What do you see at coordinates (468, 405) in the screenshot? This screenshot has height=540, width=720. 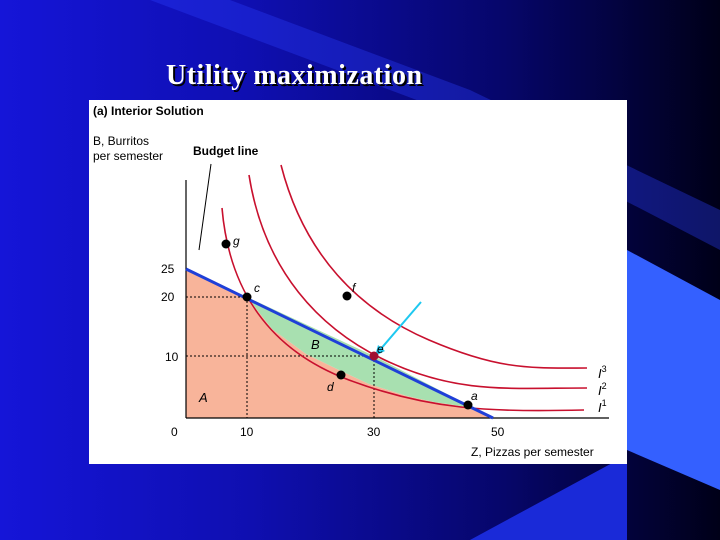 I see `point-a` at bounding box center [468, 405].